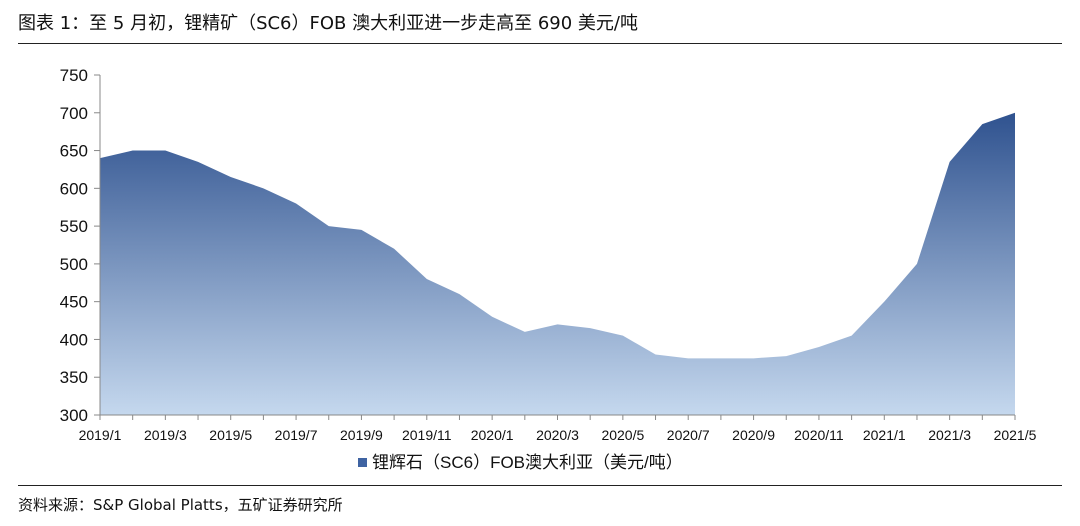 The image size is (1080, 526). I want to click on y-tick-label: 700, so click(74, 113).